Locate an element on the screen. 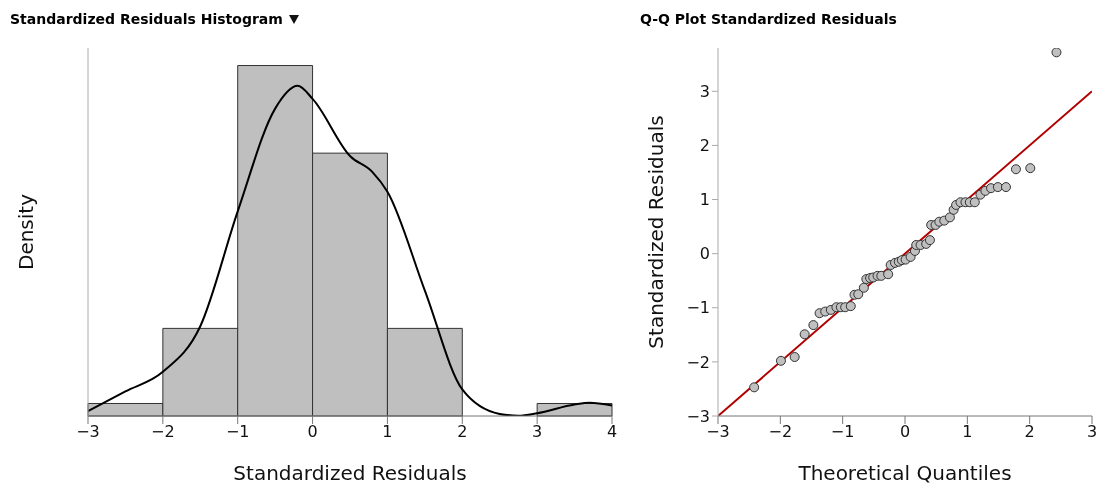 This screenshot has height=499, width=1113. x-axis-title: Standardized Residuals is located at coordinates (350, 473).